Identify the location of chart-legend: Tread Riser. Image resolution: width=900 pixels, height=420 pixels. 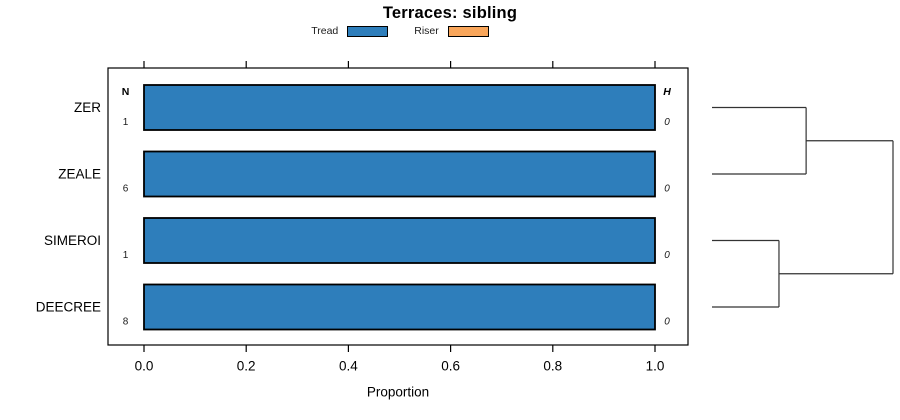
(400, 31).